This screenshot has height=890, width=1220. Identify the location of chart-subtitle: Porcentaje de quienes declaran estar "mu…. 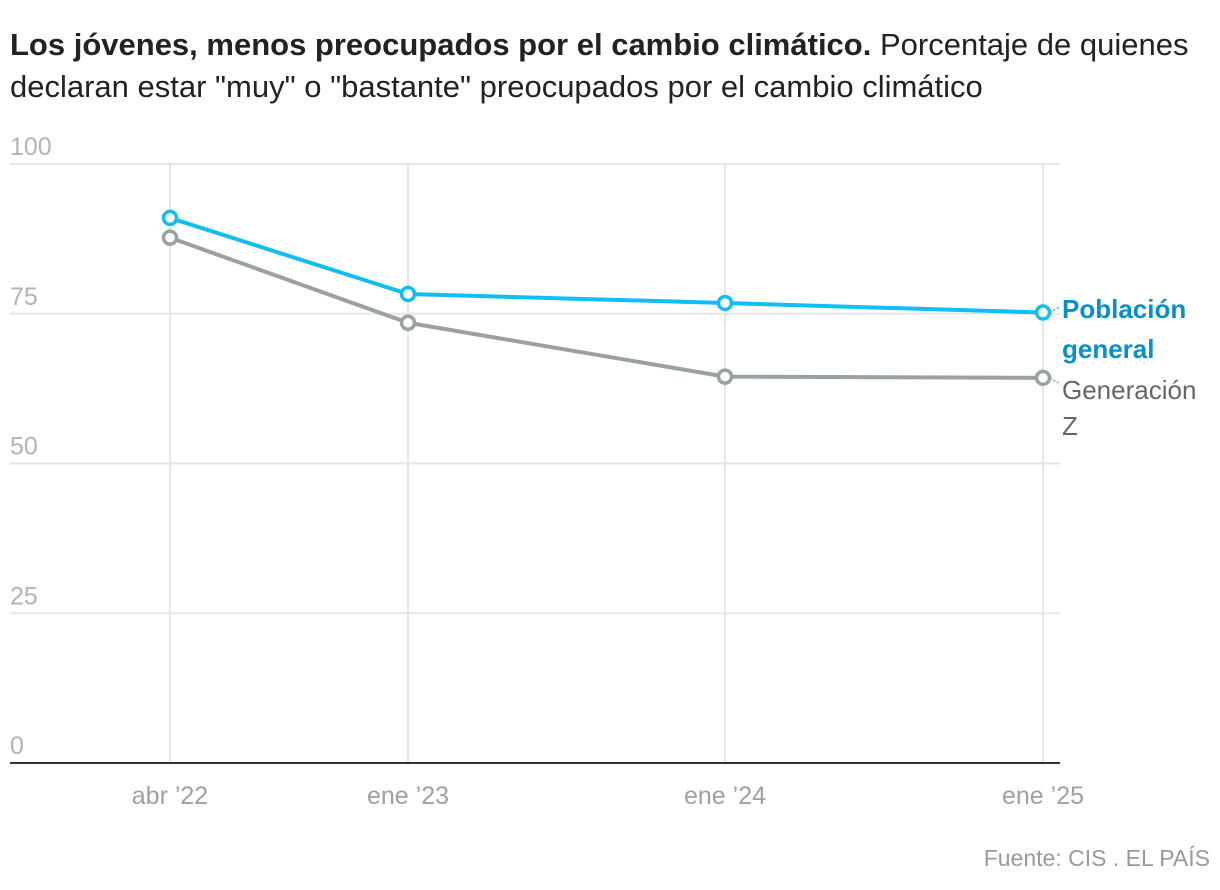
(599, 65).